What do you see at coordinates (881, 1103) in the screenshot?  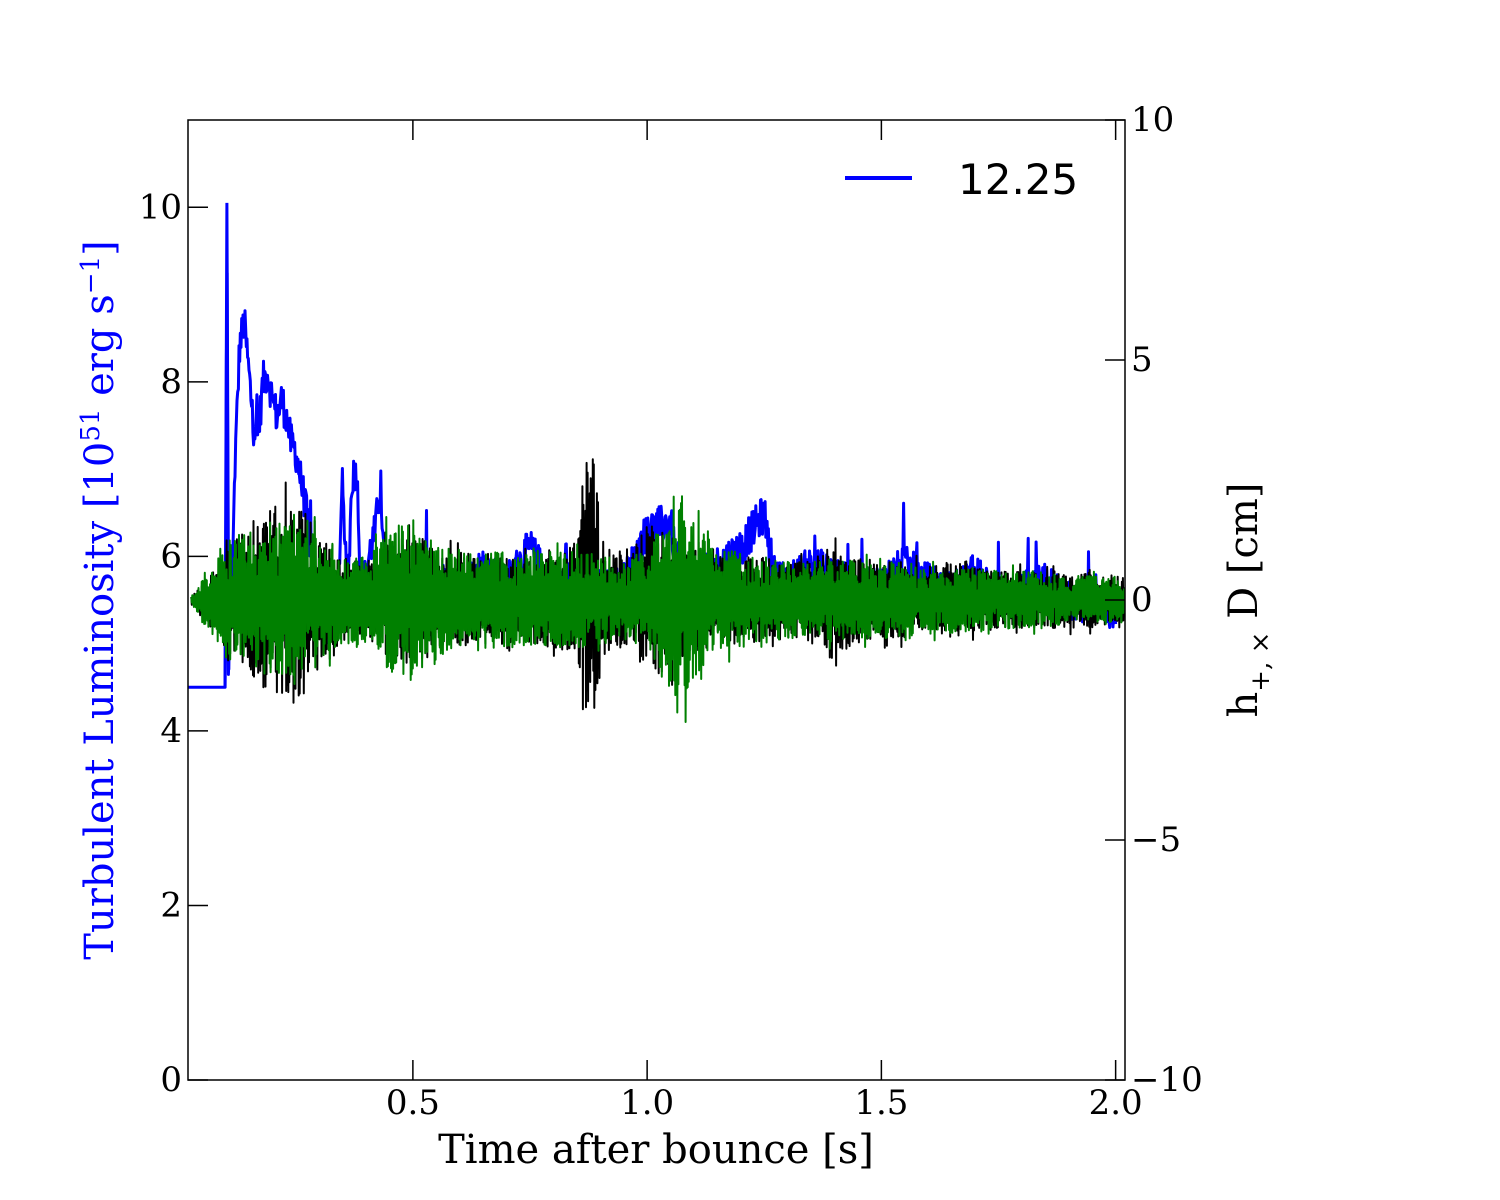 I see `x-tick-label: 1.5` at bounding box center [881, 1103].